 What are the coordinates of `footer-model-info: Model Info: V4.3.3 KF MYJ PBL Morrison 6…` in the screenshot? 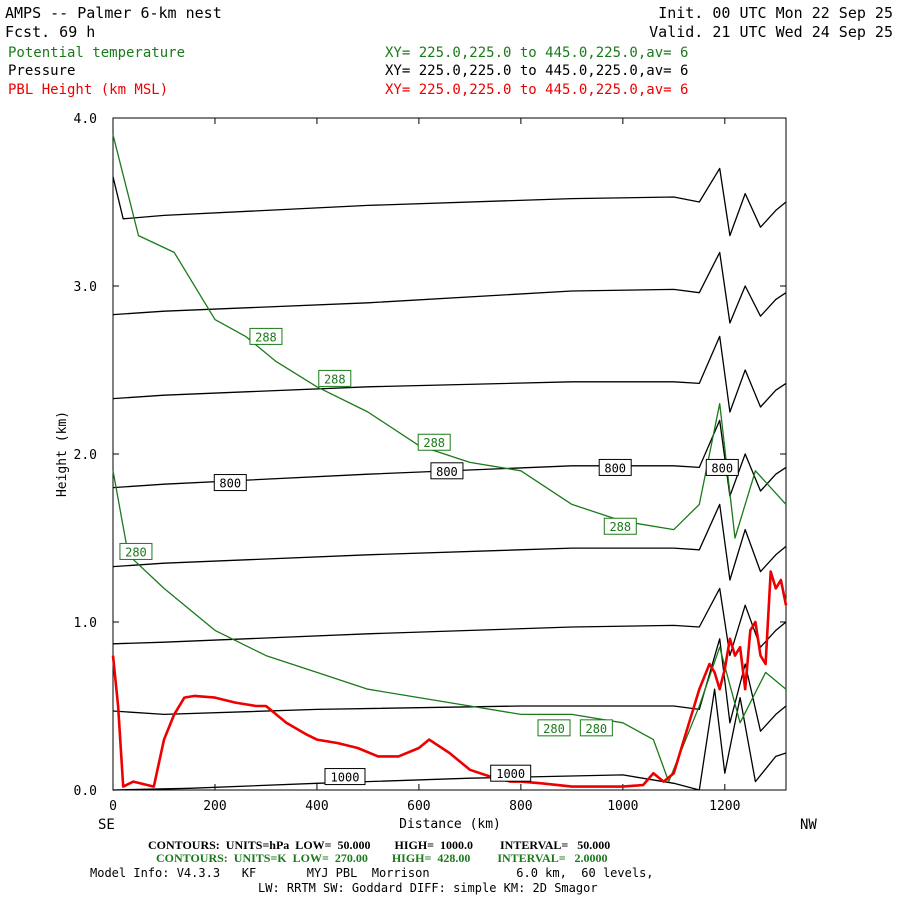 It's located at (372, 873).